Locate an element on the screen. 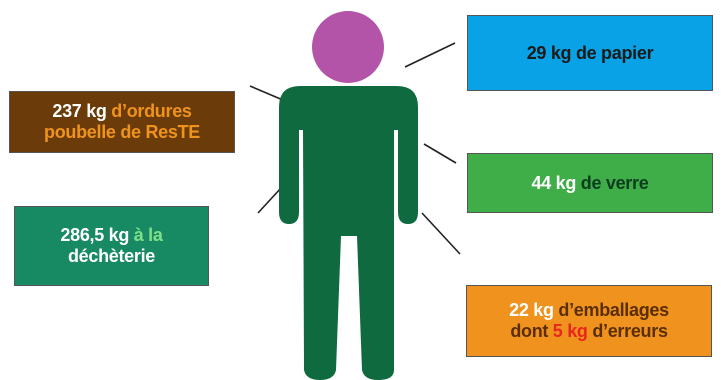  connector-emballages is located at coordinates (441, 233).